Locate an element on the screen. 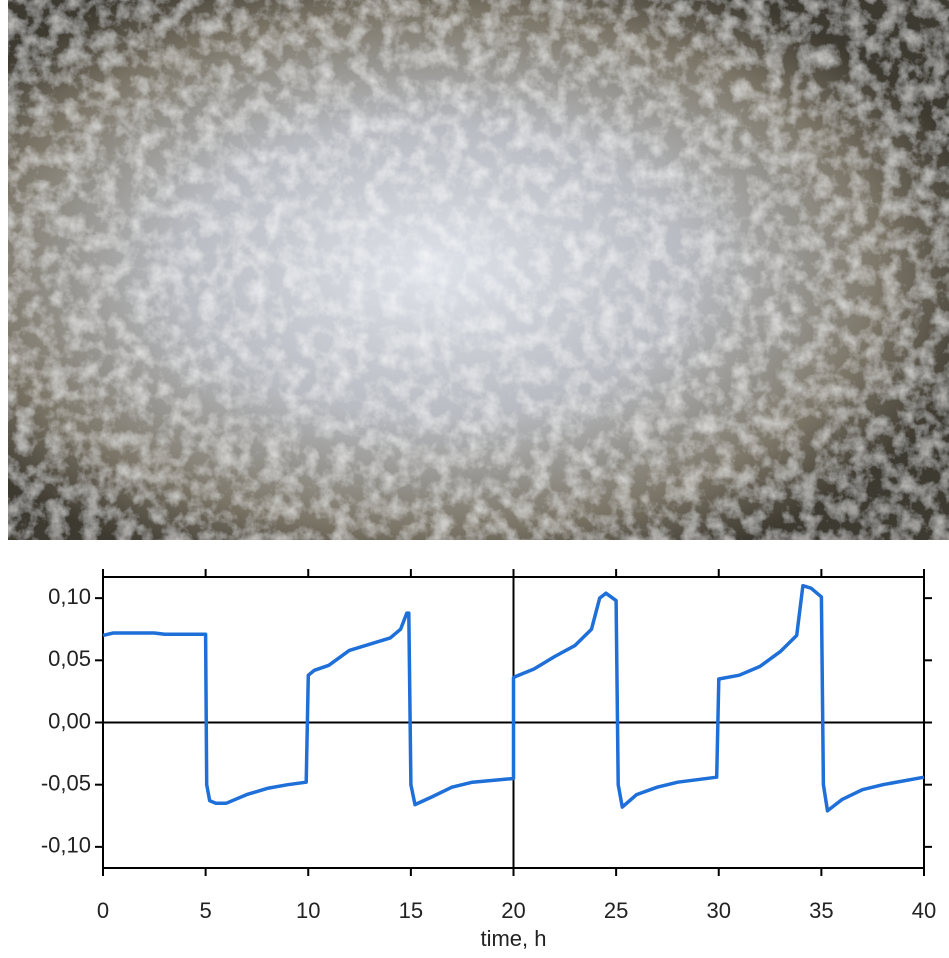 The image size is (949, 958). x-tick-label: 35 is located at coordinates (821, 910).